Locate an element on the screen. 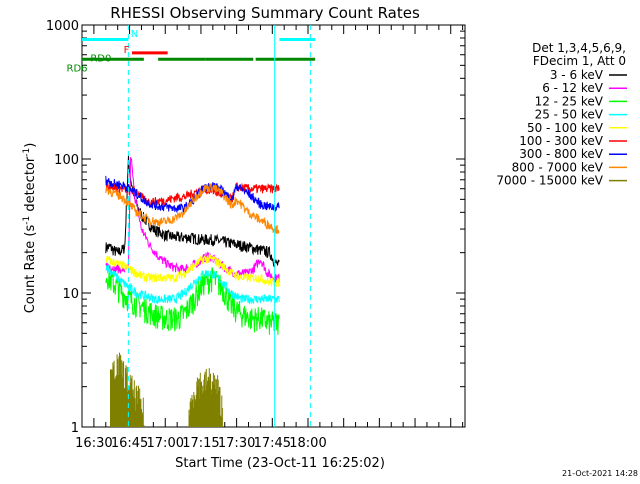 Image resolution: width=640 pixels, height=484 pixels. y-tick-label: 1000 is located at coordinates (62, 26).